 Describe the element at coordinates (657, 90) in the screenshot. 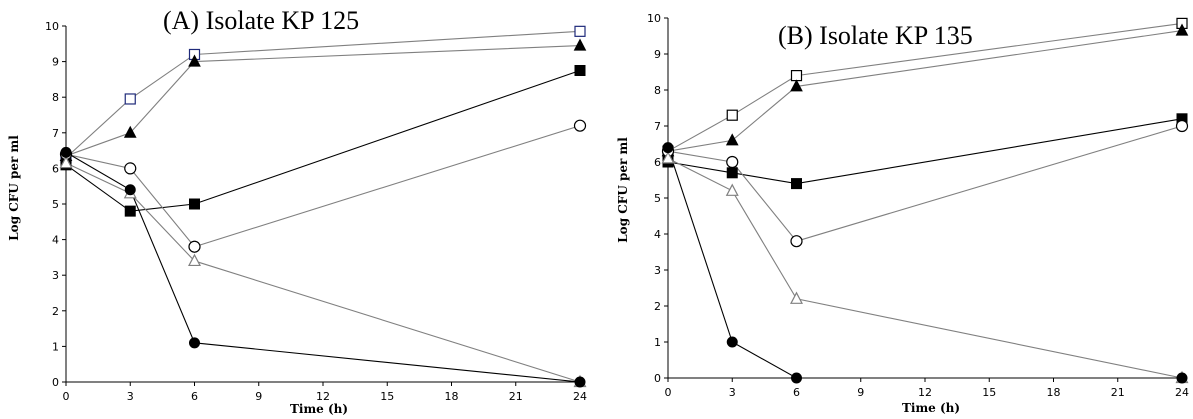

I see `y-tick-label-b: 8` at that location.